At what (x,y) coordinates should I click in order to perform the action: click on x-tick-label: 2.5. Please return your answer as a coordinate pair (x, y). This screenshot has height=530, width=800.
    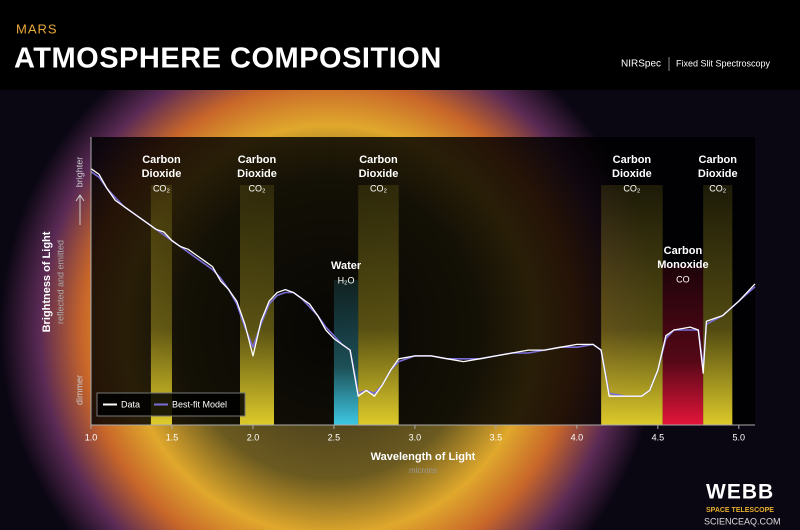
    Looking at the image, I should click on (334, 437).